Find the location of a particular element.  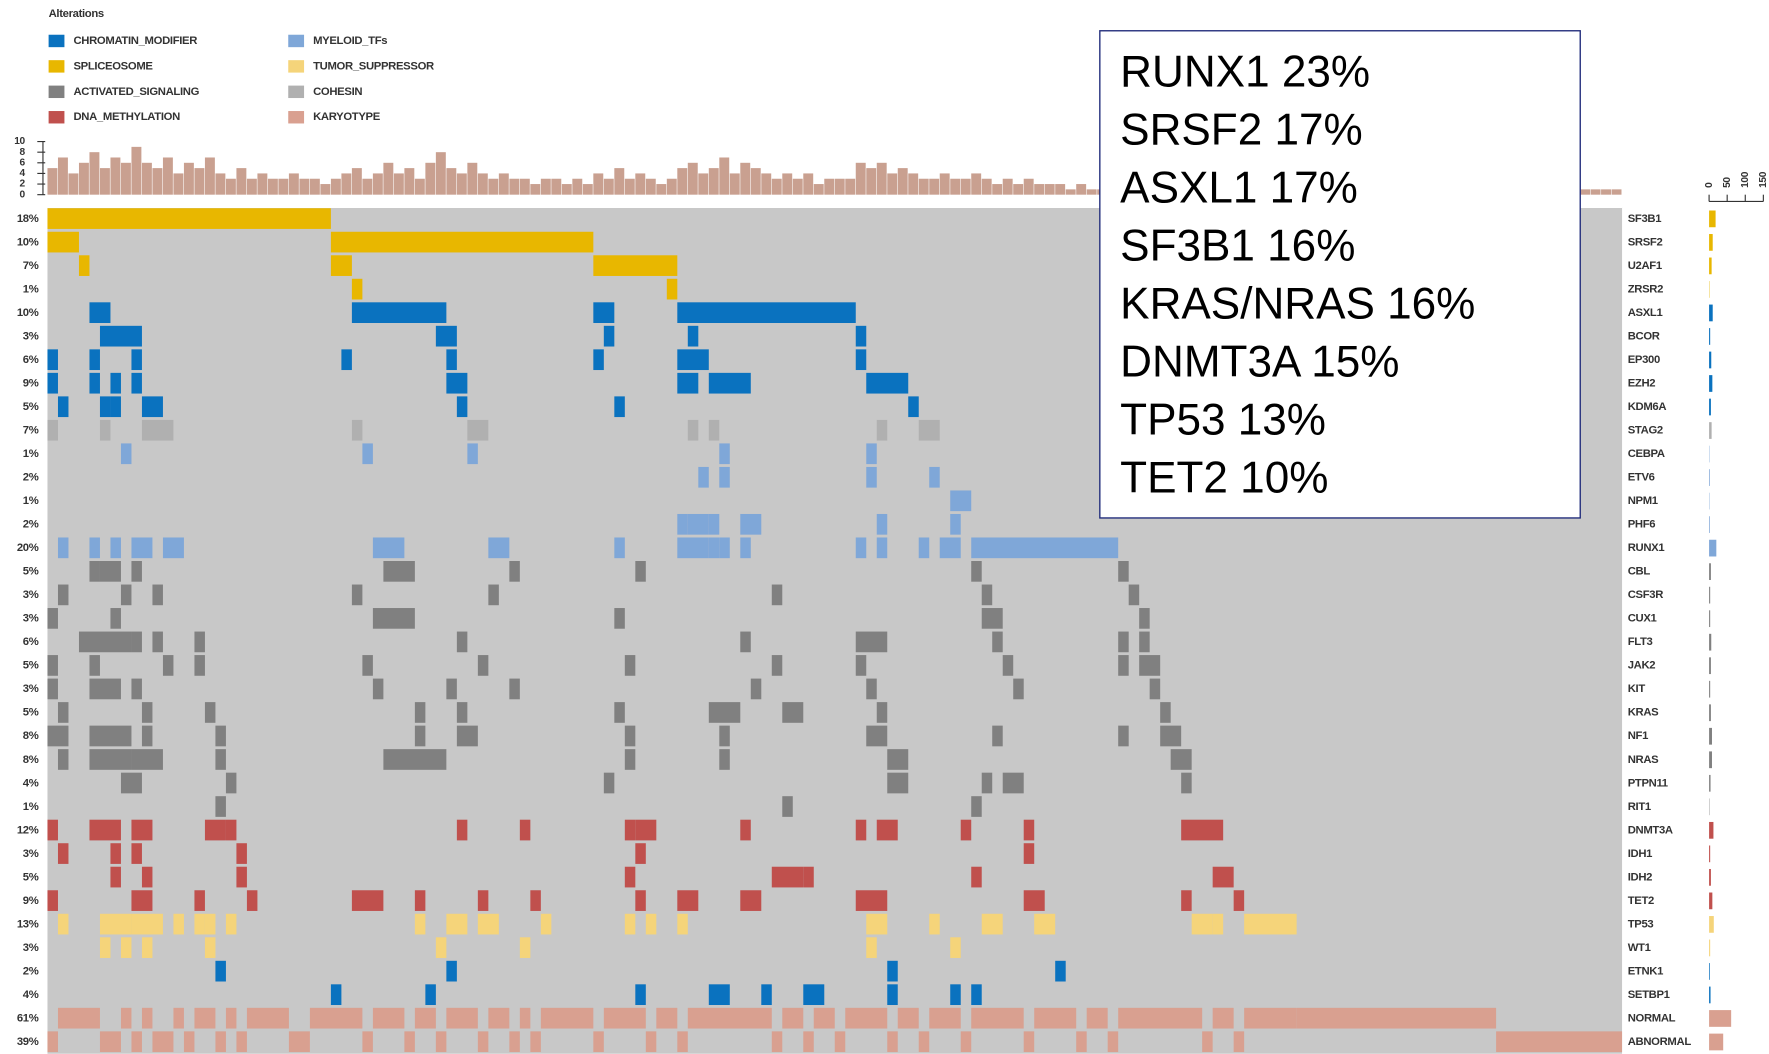

row-percent: 20% is located at coordinates (28, 548).